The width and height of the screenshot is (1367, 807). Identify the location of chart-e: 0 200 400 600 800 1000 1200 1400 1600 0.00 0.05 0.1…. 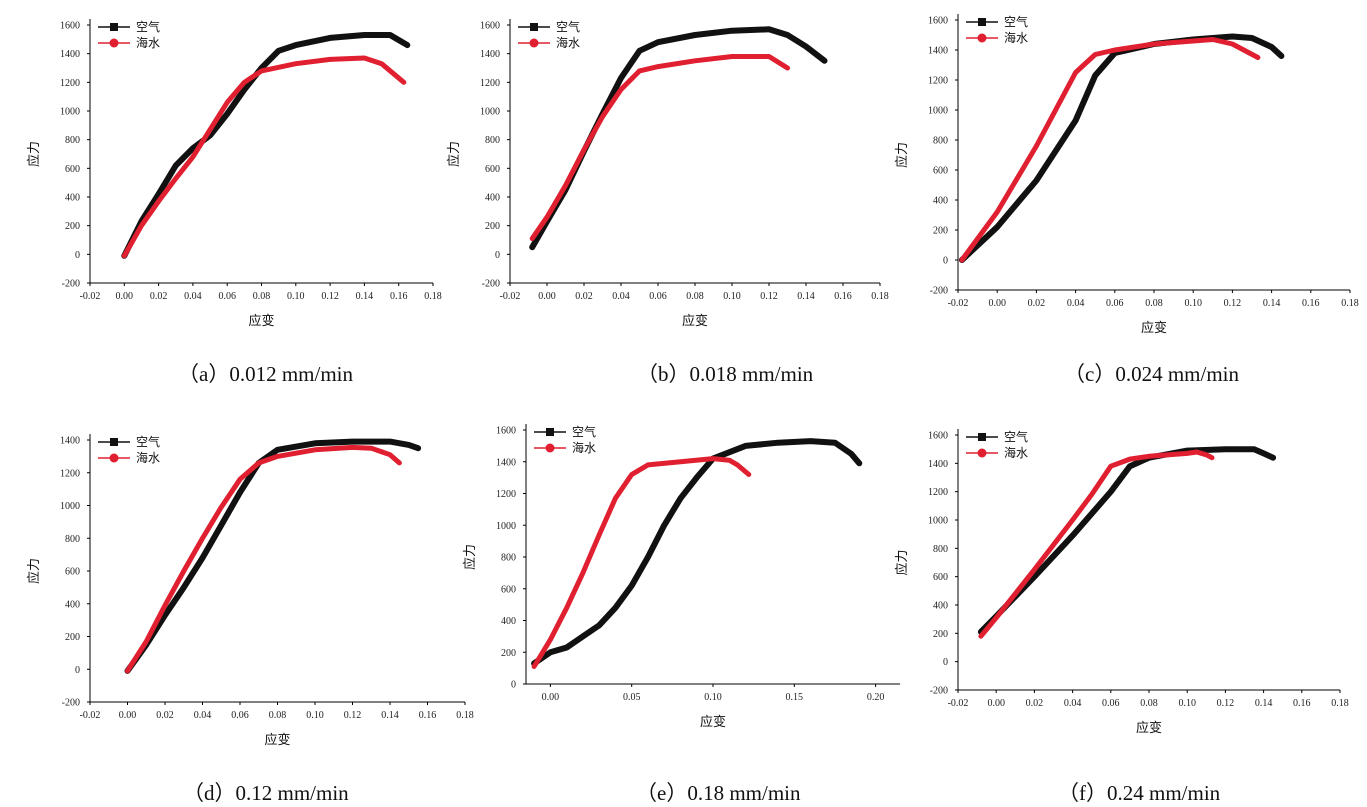
(681, 577).